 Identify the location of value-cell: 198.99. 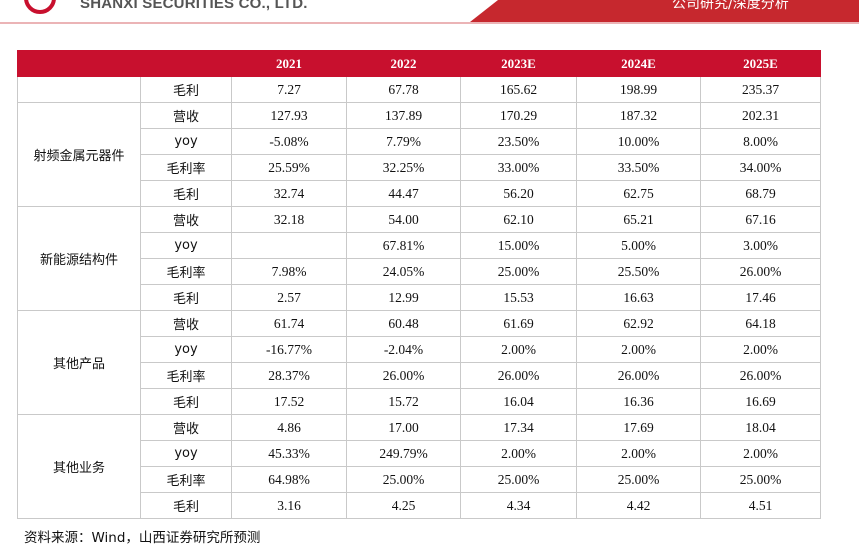
(638, 89).